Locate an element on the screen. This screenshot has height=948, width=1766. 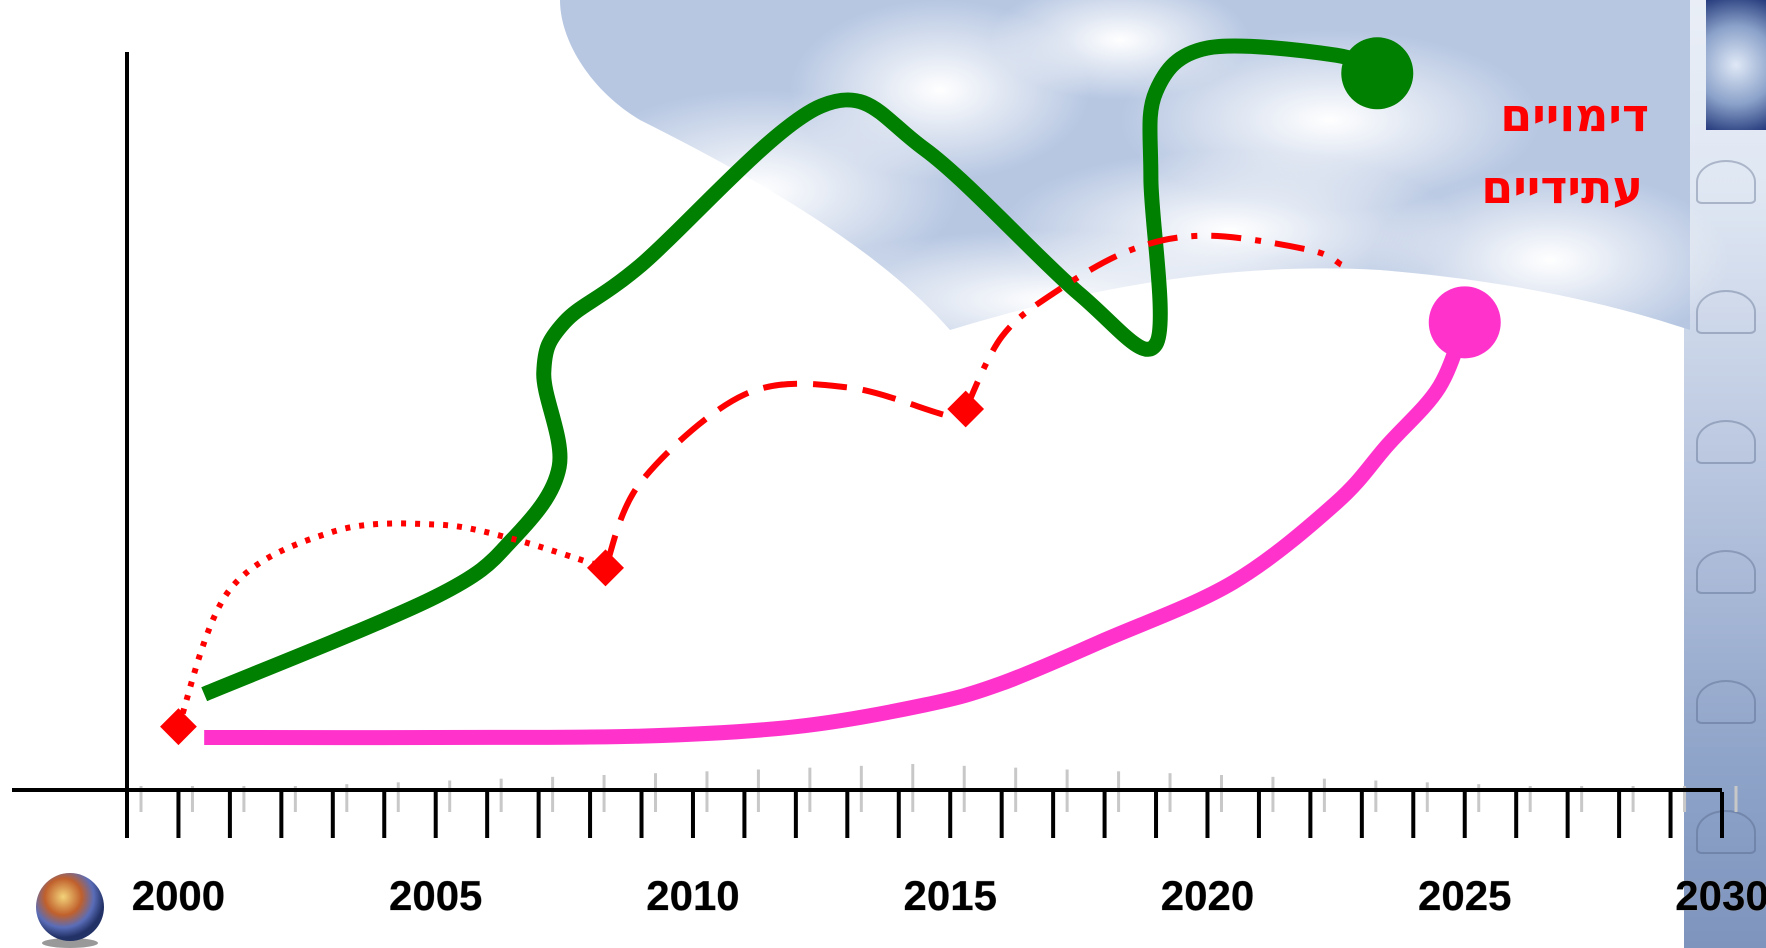
x-tick-label: 2000 is located at coordinates (178, 895).